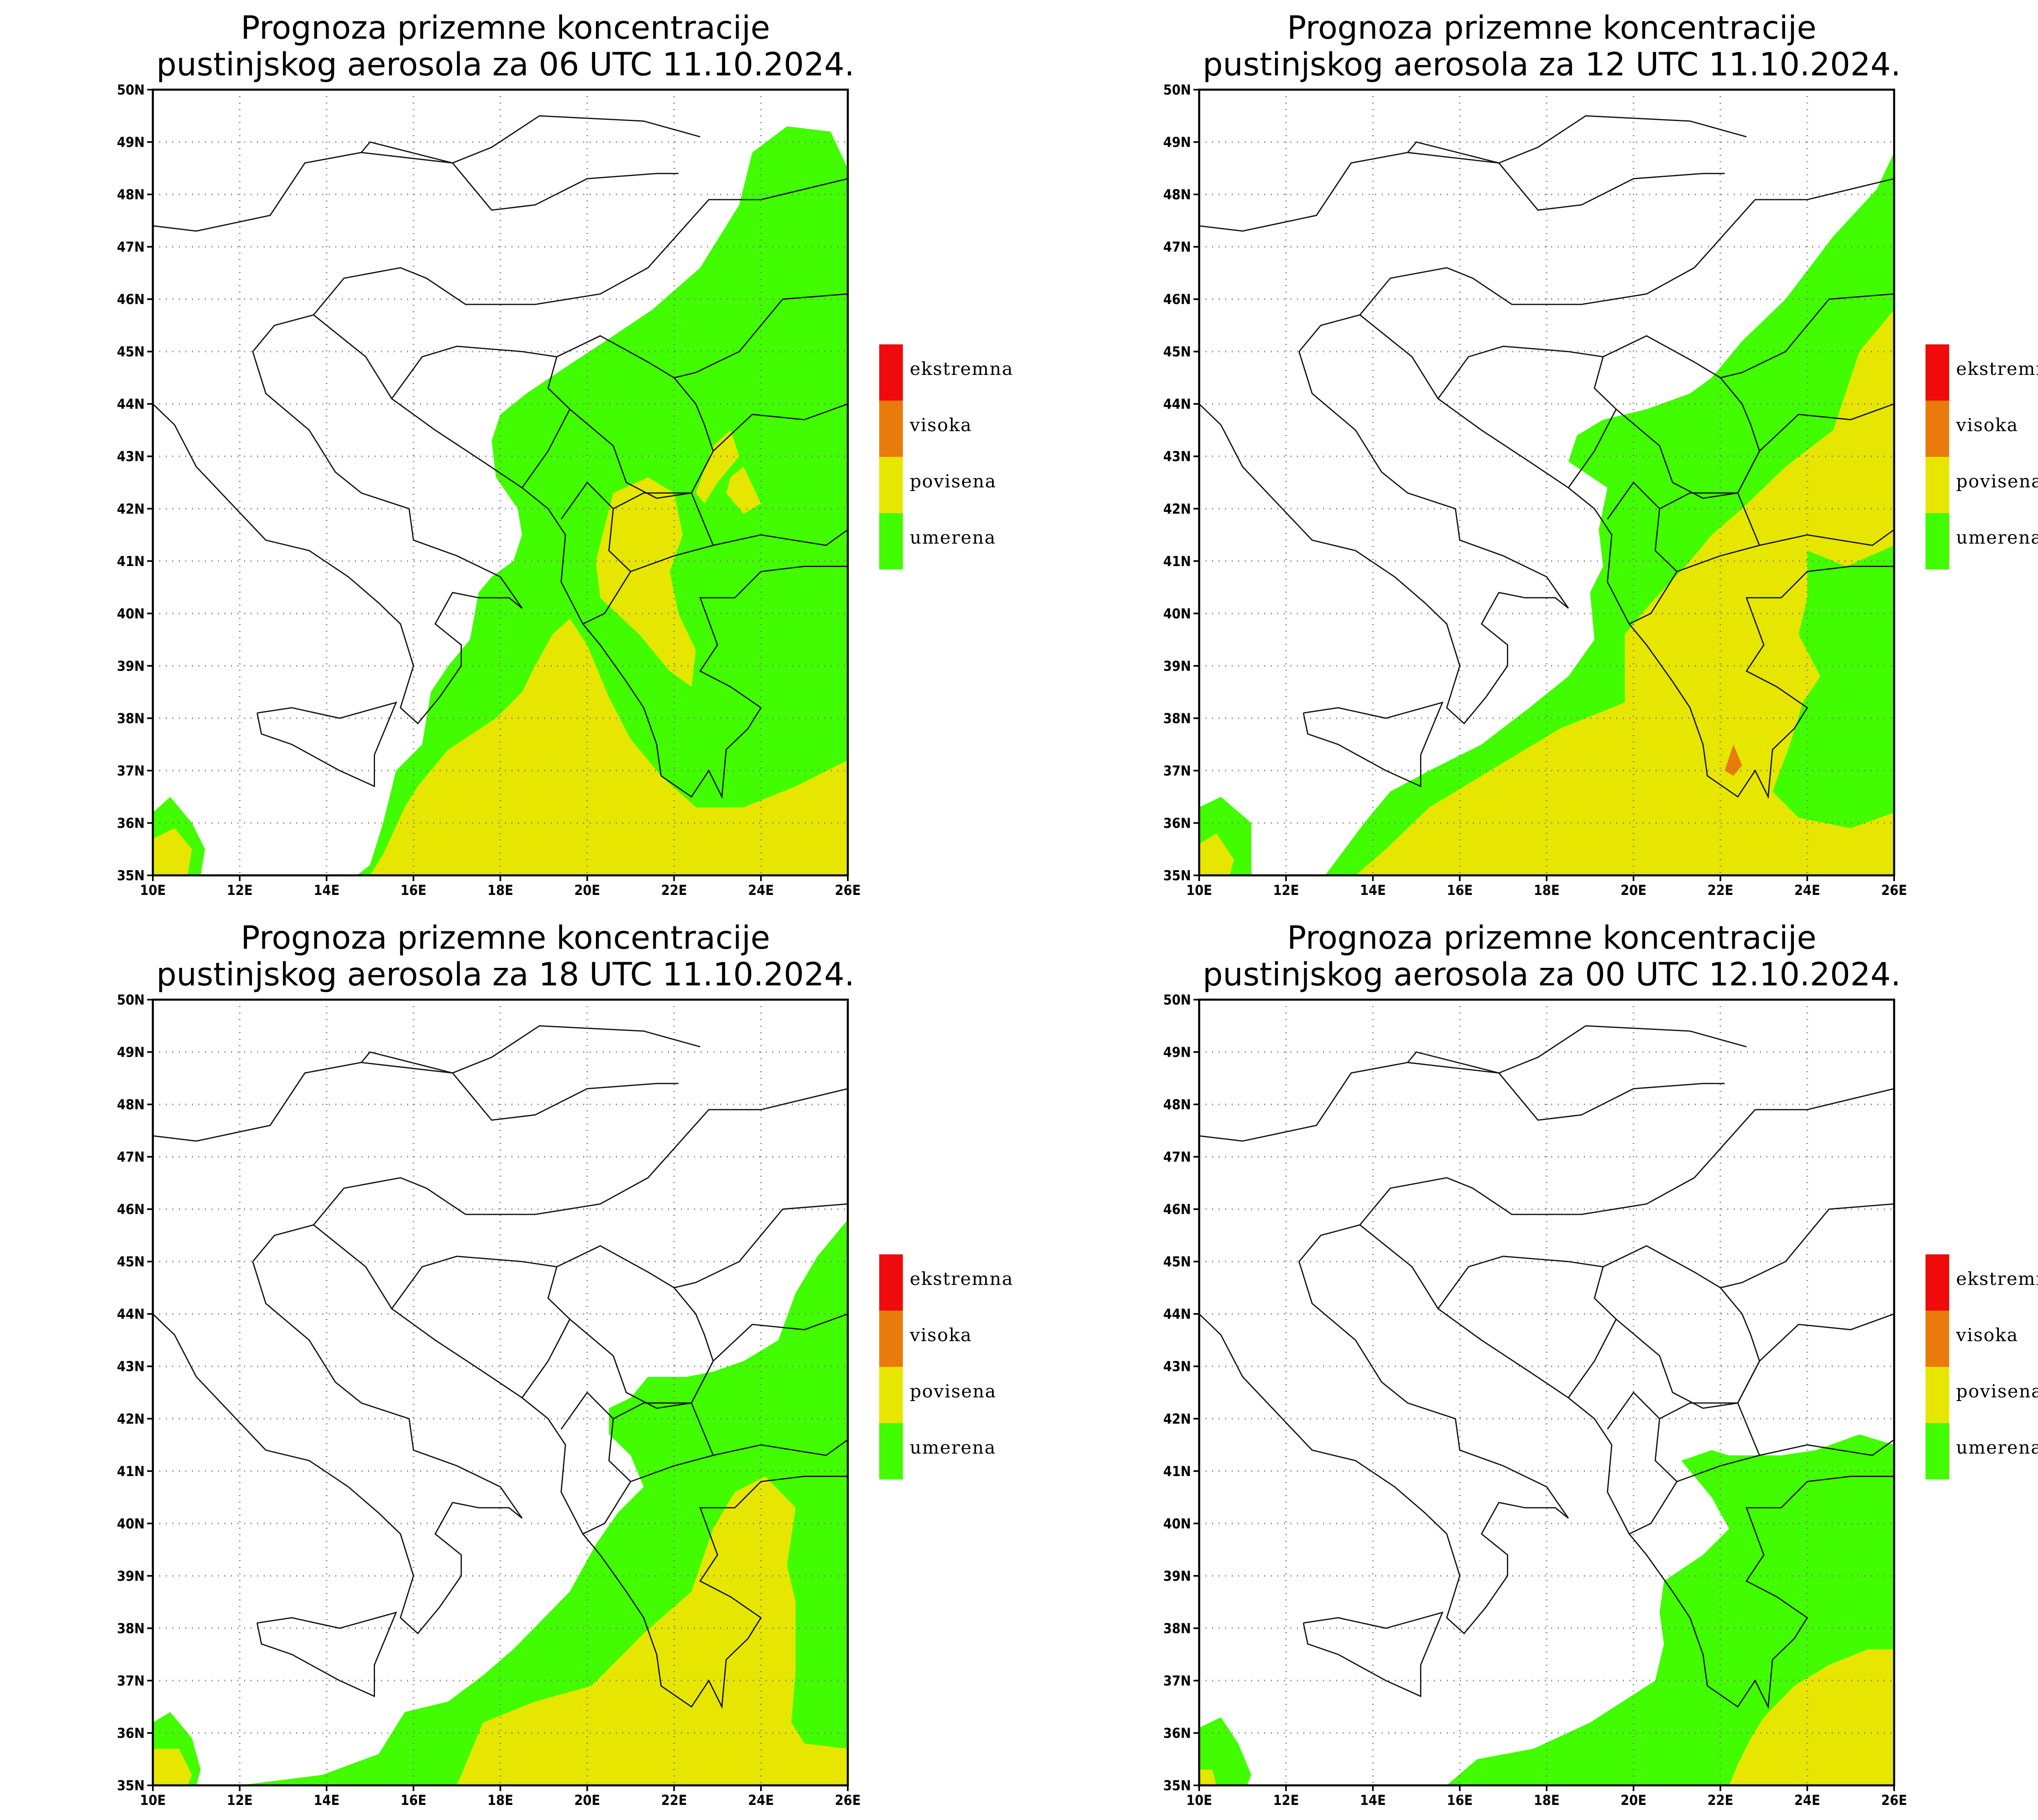 The image size is (2038, 1820). I want to click on lon-tick-label: 24E, so click(761, 891).